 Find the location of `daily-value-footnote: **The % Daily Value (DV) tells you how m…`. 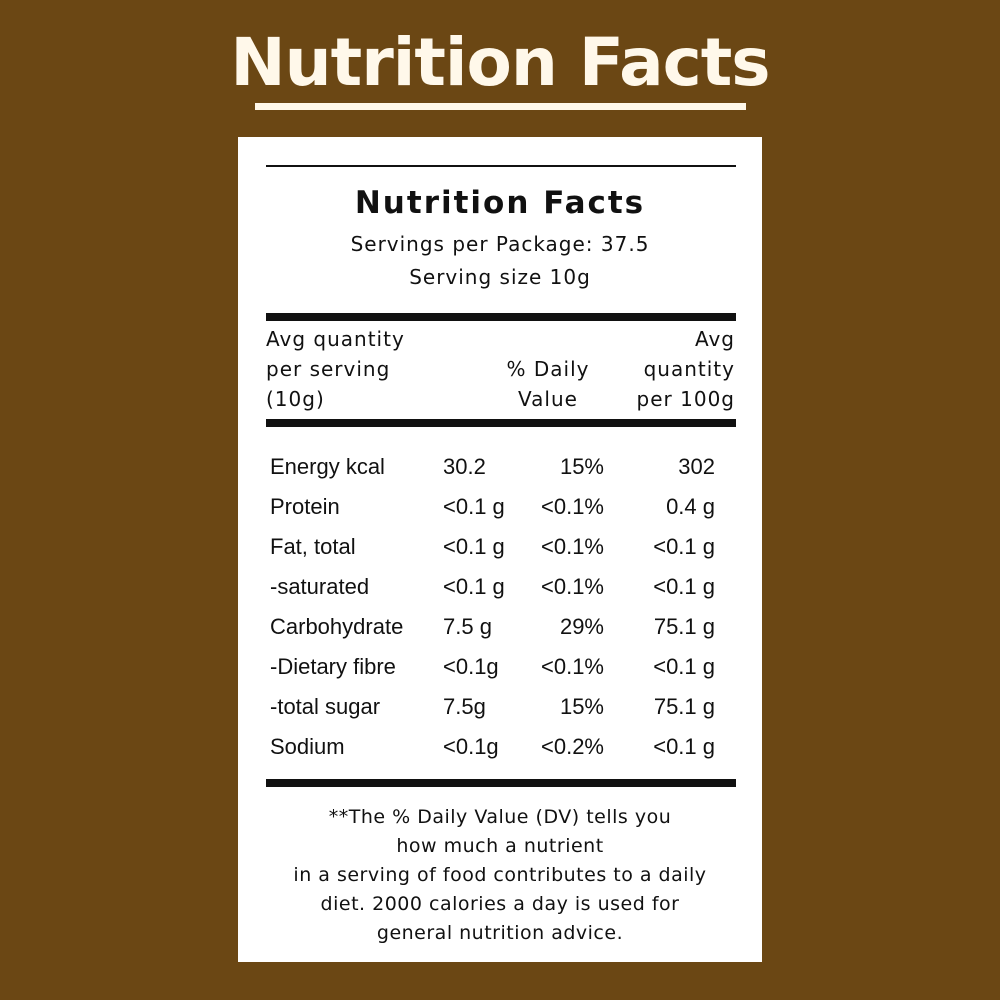

daily-value-footnote: **The % Daily Value (DV) tells you how m… is located at coordinates (500, 875).